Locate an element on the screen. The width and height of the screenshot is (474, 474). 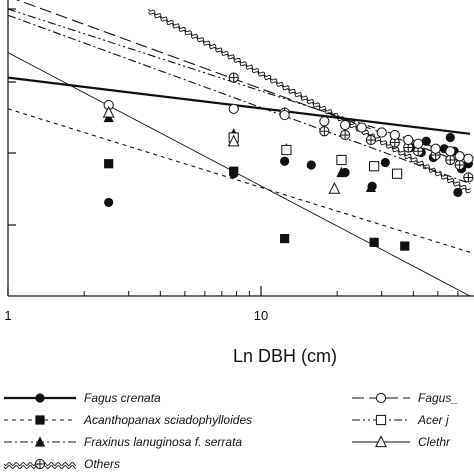
legend-item: Fraxinus lanuginosa f. serrata is located at coordinates (123, 442).